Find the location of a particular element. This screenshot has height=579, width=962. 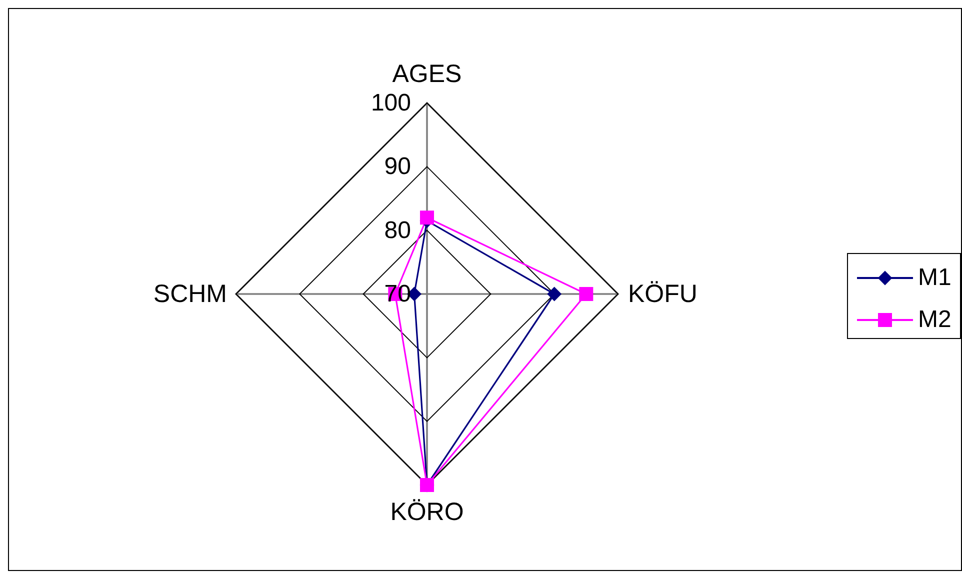

legend-label: M1 is located at coordinates (935, 278).